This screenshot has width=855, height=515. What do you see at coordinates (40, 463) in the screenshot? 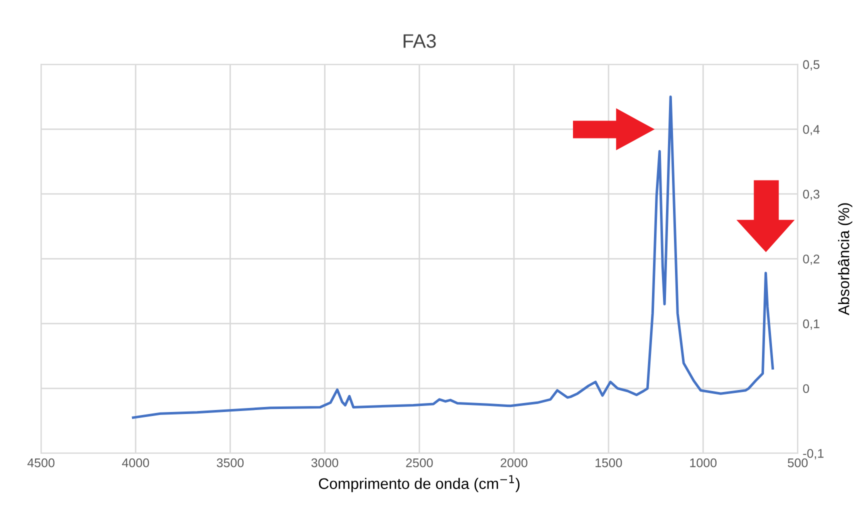
I see `x-tick-label: 4500` at bounding box center [40, 463].